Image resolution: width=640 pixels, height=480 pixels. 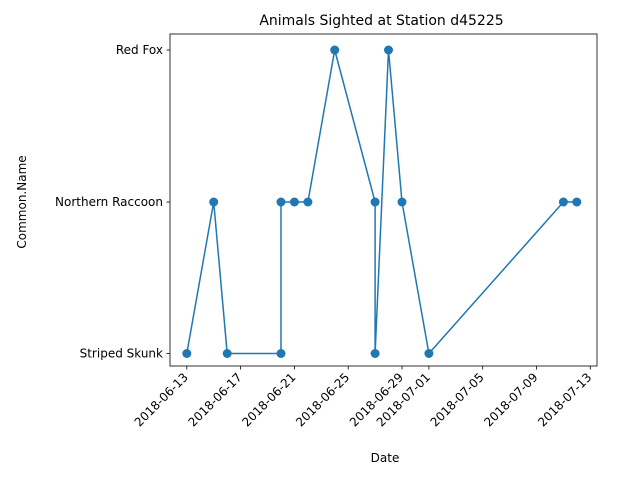 I want to click on chart-title: Animals Sighted at Station d45225, so click(x=381, y=21).